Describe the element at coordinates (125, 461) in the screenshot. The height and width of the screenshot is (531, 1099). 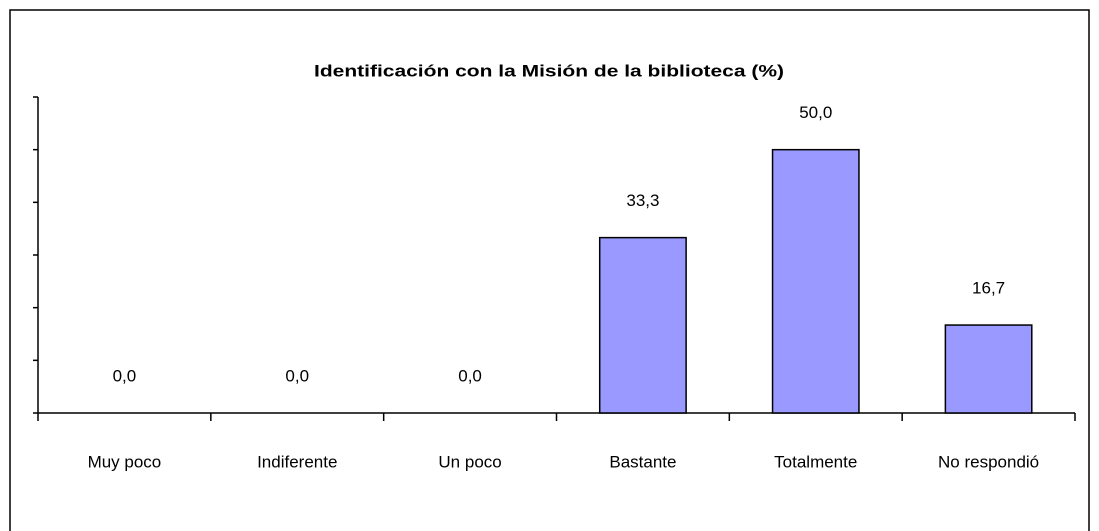
I see `x-tick-label: Muy poco` at that location.